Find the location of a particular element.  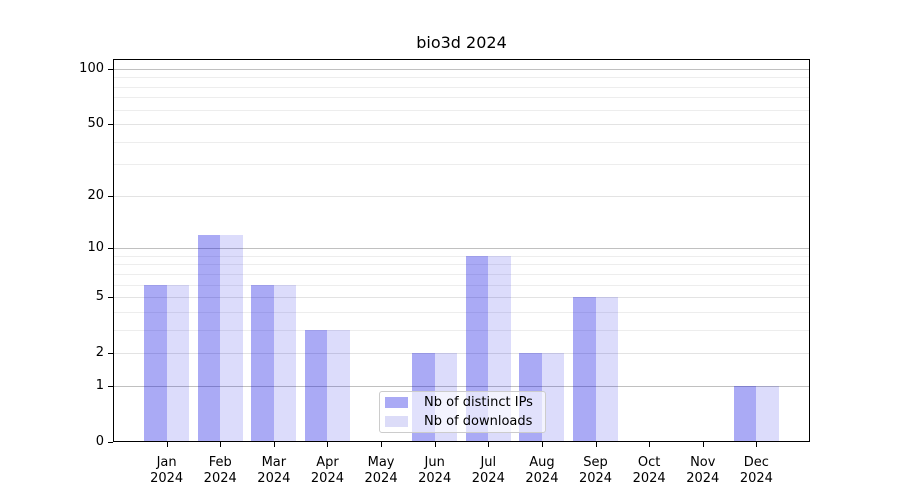

x-tick-label: Dec 2024 is located at coordinates (756, 470).